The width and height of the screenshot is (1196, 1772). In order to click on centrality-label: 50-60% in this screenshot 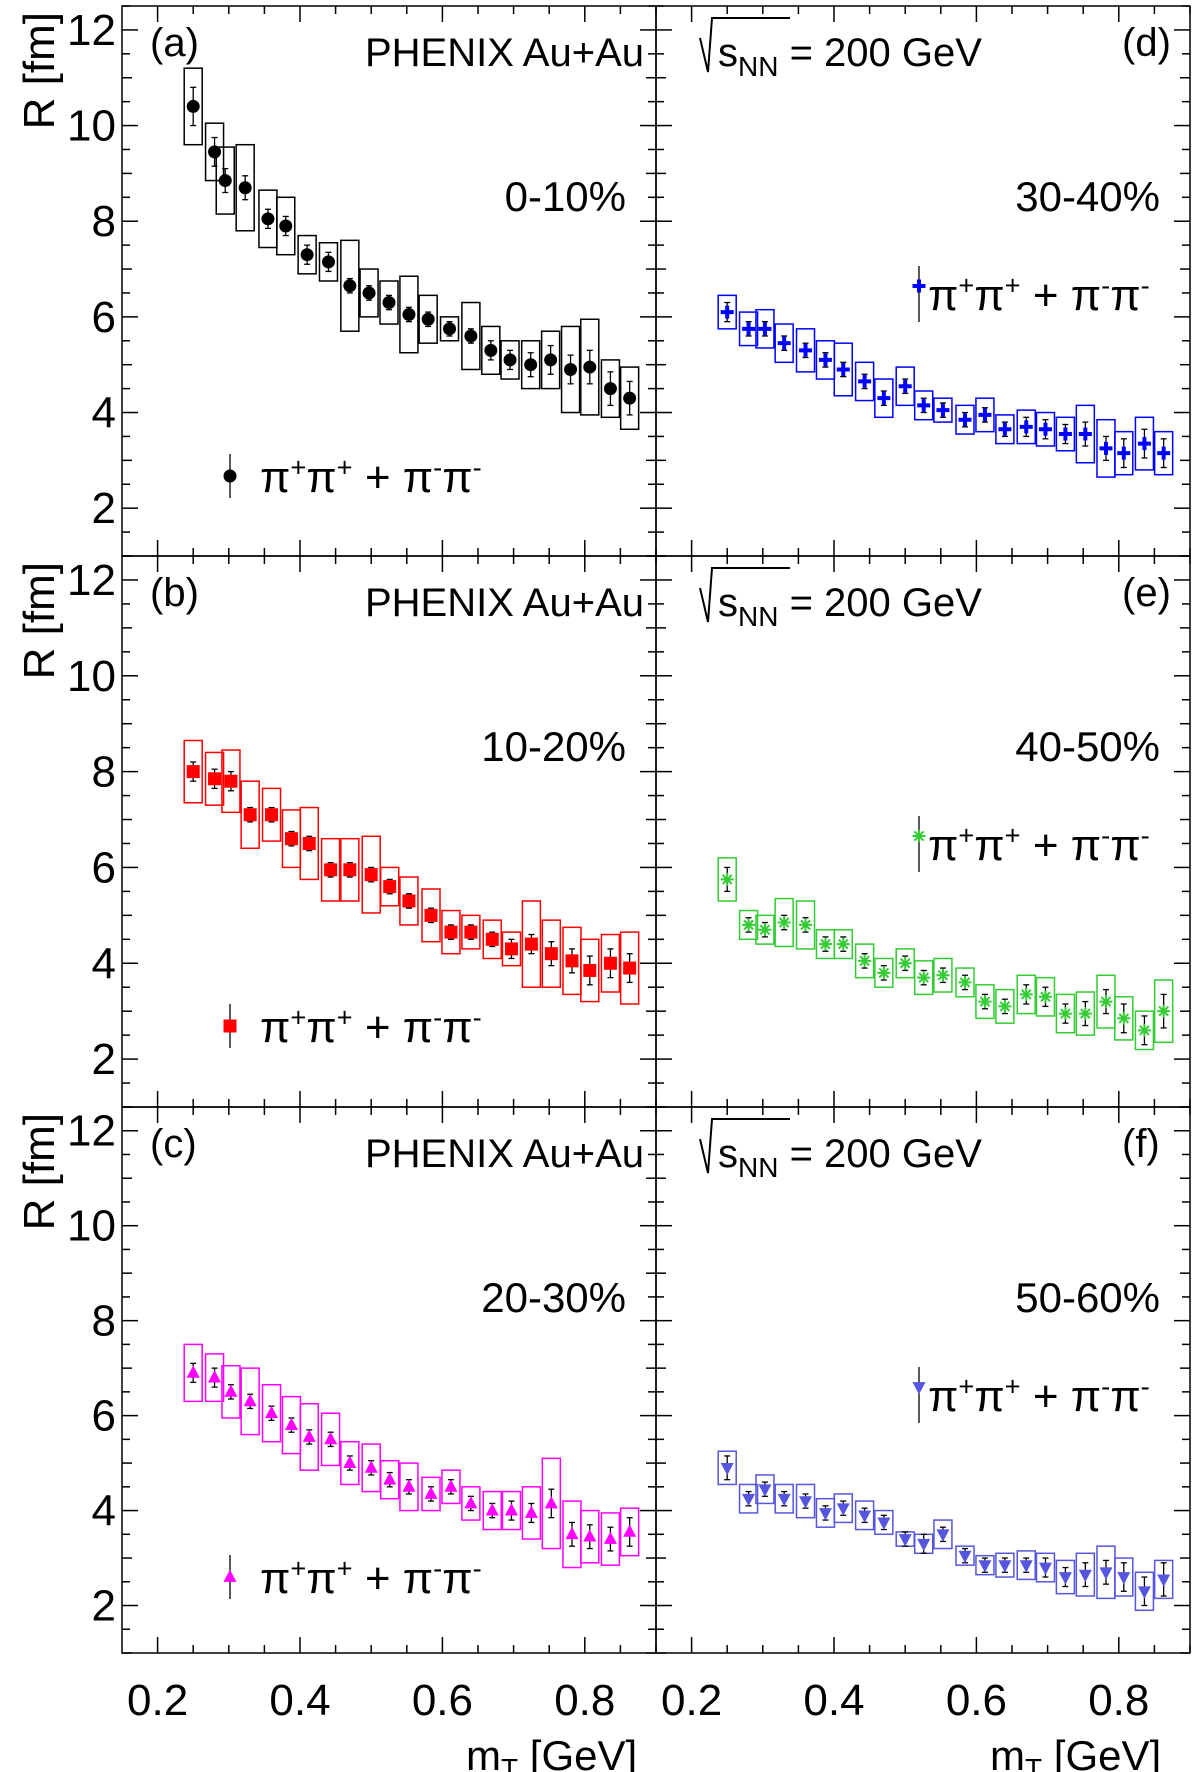, I will do `click(1087, 1297)`.